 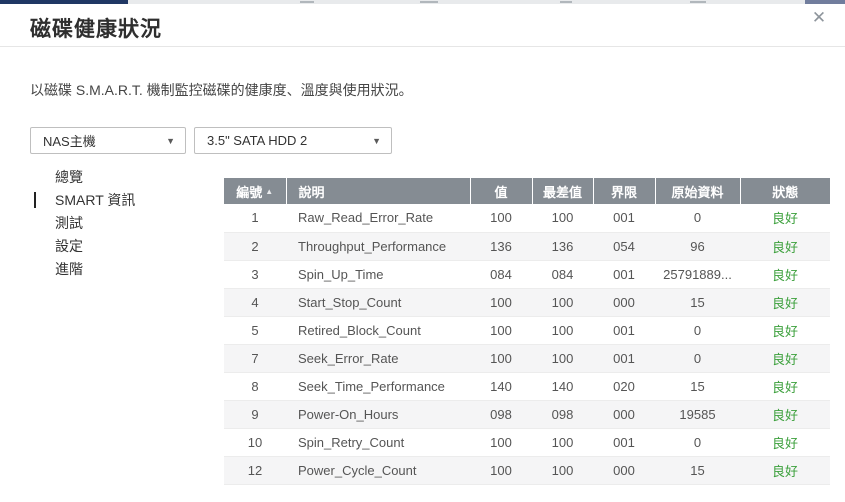 What do you see at coordinates (221, 90) in the screenshot?
I see `description-text: 以磁碟 S.M.A.R.T. 機制監控磁碟的健康度、溫度與使用狀況。` at bounding box center [221, 90].